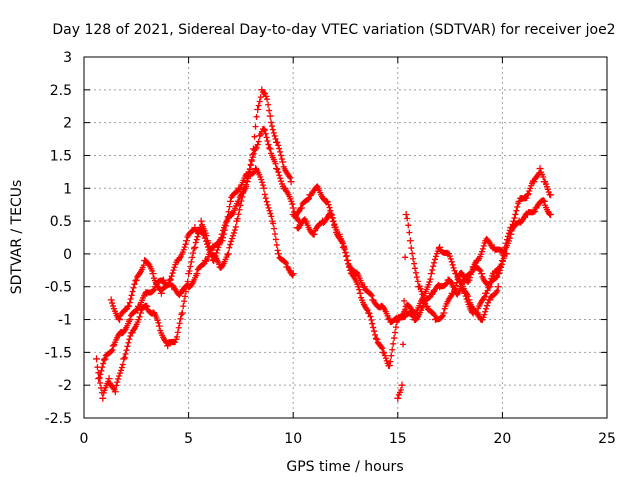 The height and width of the screenshot is (480, 640). I want to click on x-tick-label: 20, so click(502, 439).